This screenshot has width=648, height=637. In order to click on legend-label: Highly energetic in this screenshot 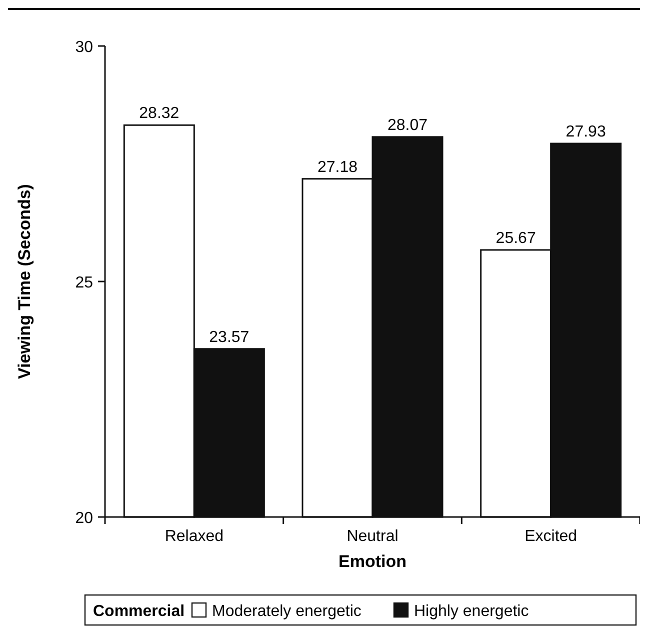, I will do `click(471, 611)`.